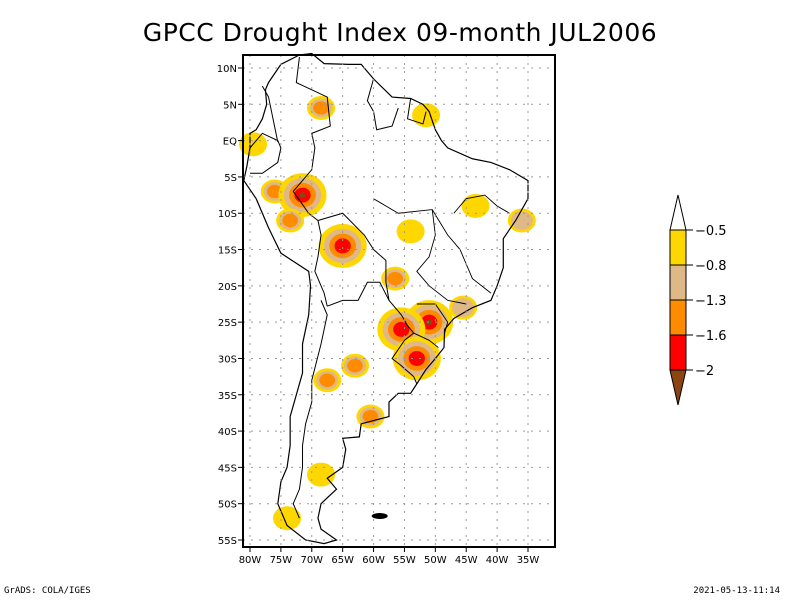 The width and height of the screenshot is (800, 600). I want to click on lat-tick-label: 10S, so click(227, 214).